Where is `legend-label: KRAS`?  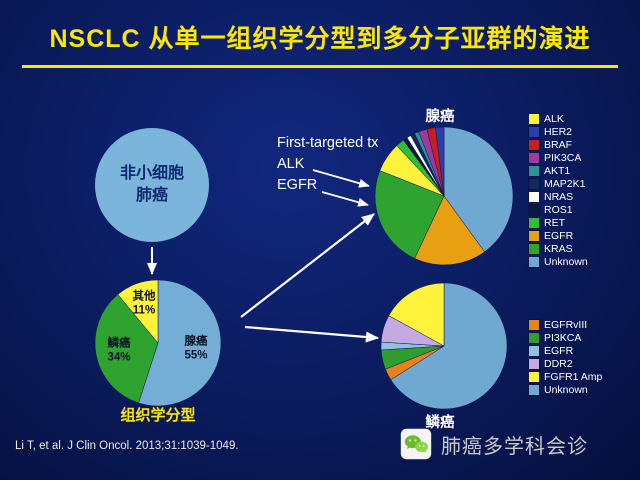 legend-label: KRAS is located at coordinates (558, 248).